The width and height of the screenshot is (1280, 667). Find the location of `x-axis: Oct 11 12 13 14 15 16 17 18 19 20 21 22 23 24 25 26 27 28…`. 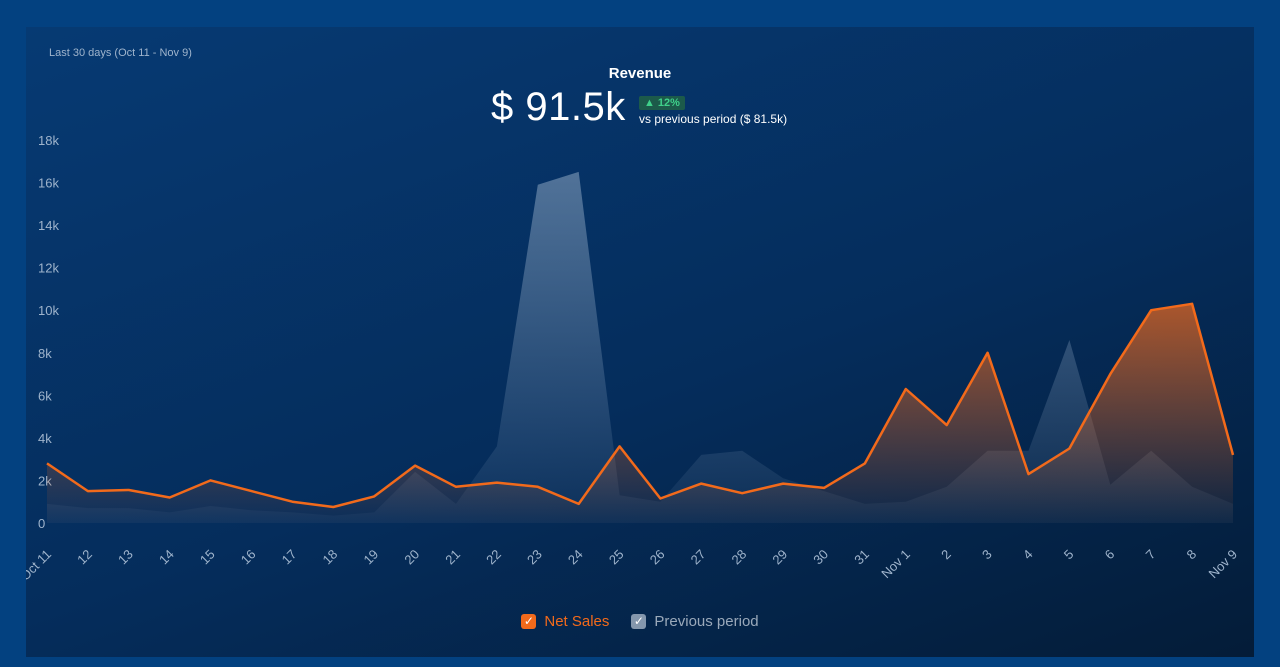

x-axis: Oct 11 12 13 14 15 16 17 18 19 20 21 22 23 24 25 26 27 28… is located at coordinates (633, 565).